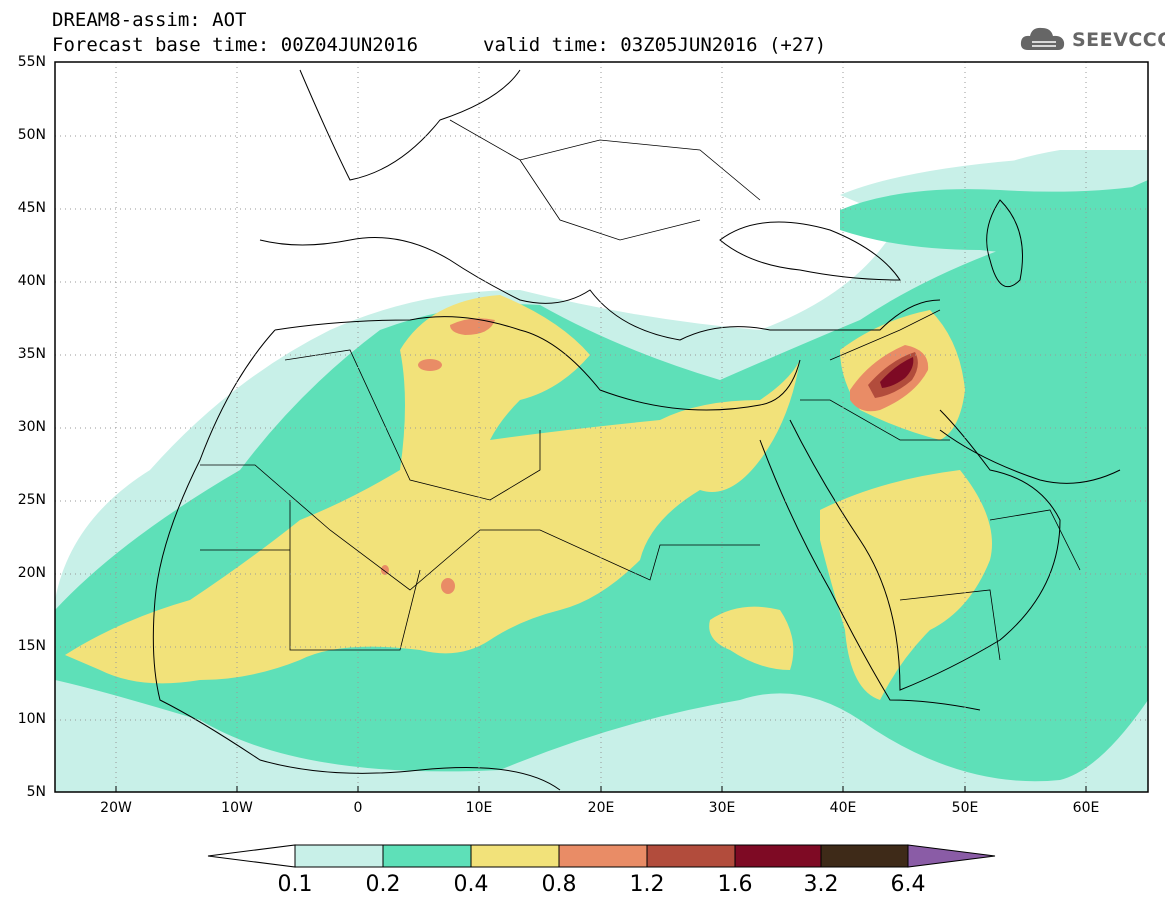 Image resolution: width=1165 pixels, height=905 pixels. I want to click on borders-middle-east, so click(875, 375).